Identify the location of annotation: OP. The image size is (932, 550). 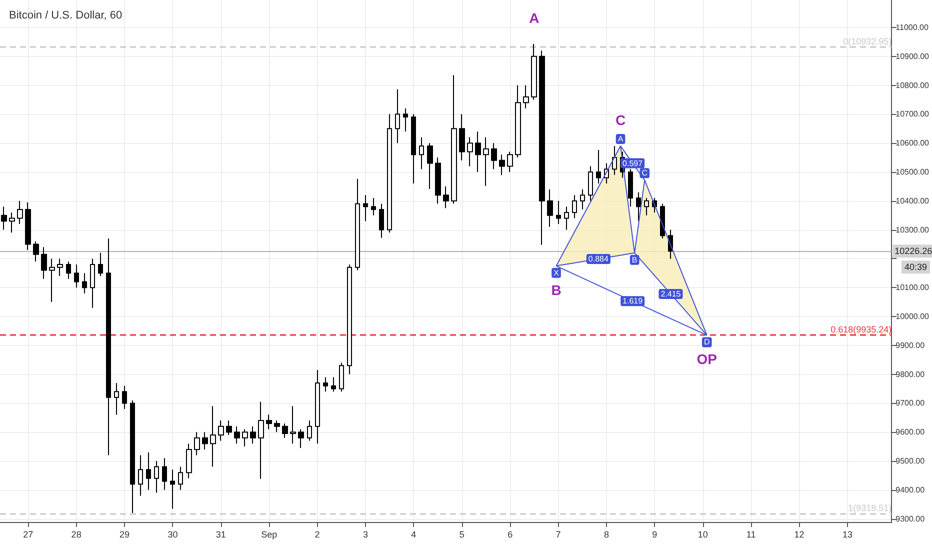
(706, 359).